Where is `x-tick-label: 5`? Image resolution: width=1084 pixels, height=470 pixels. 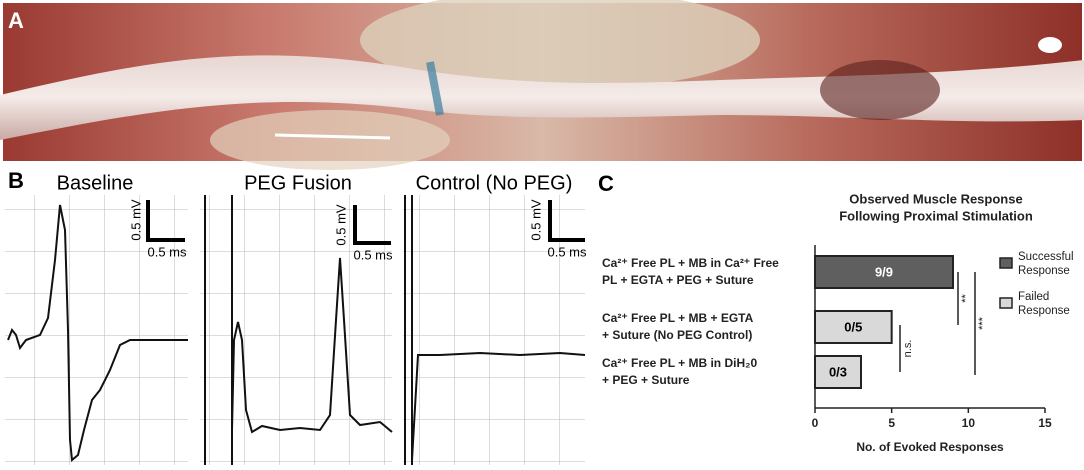 x-tick-label: 5 is located at coordinates (891, 423).